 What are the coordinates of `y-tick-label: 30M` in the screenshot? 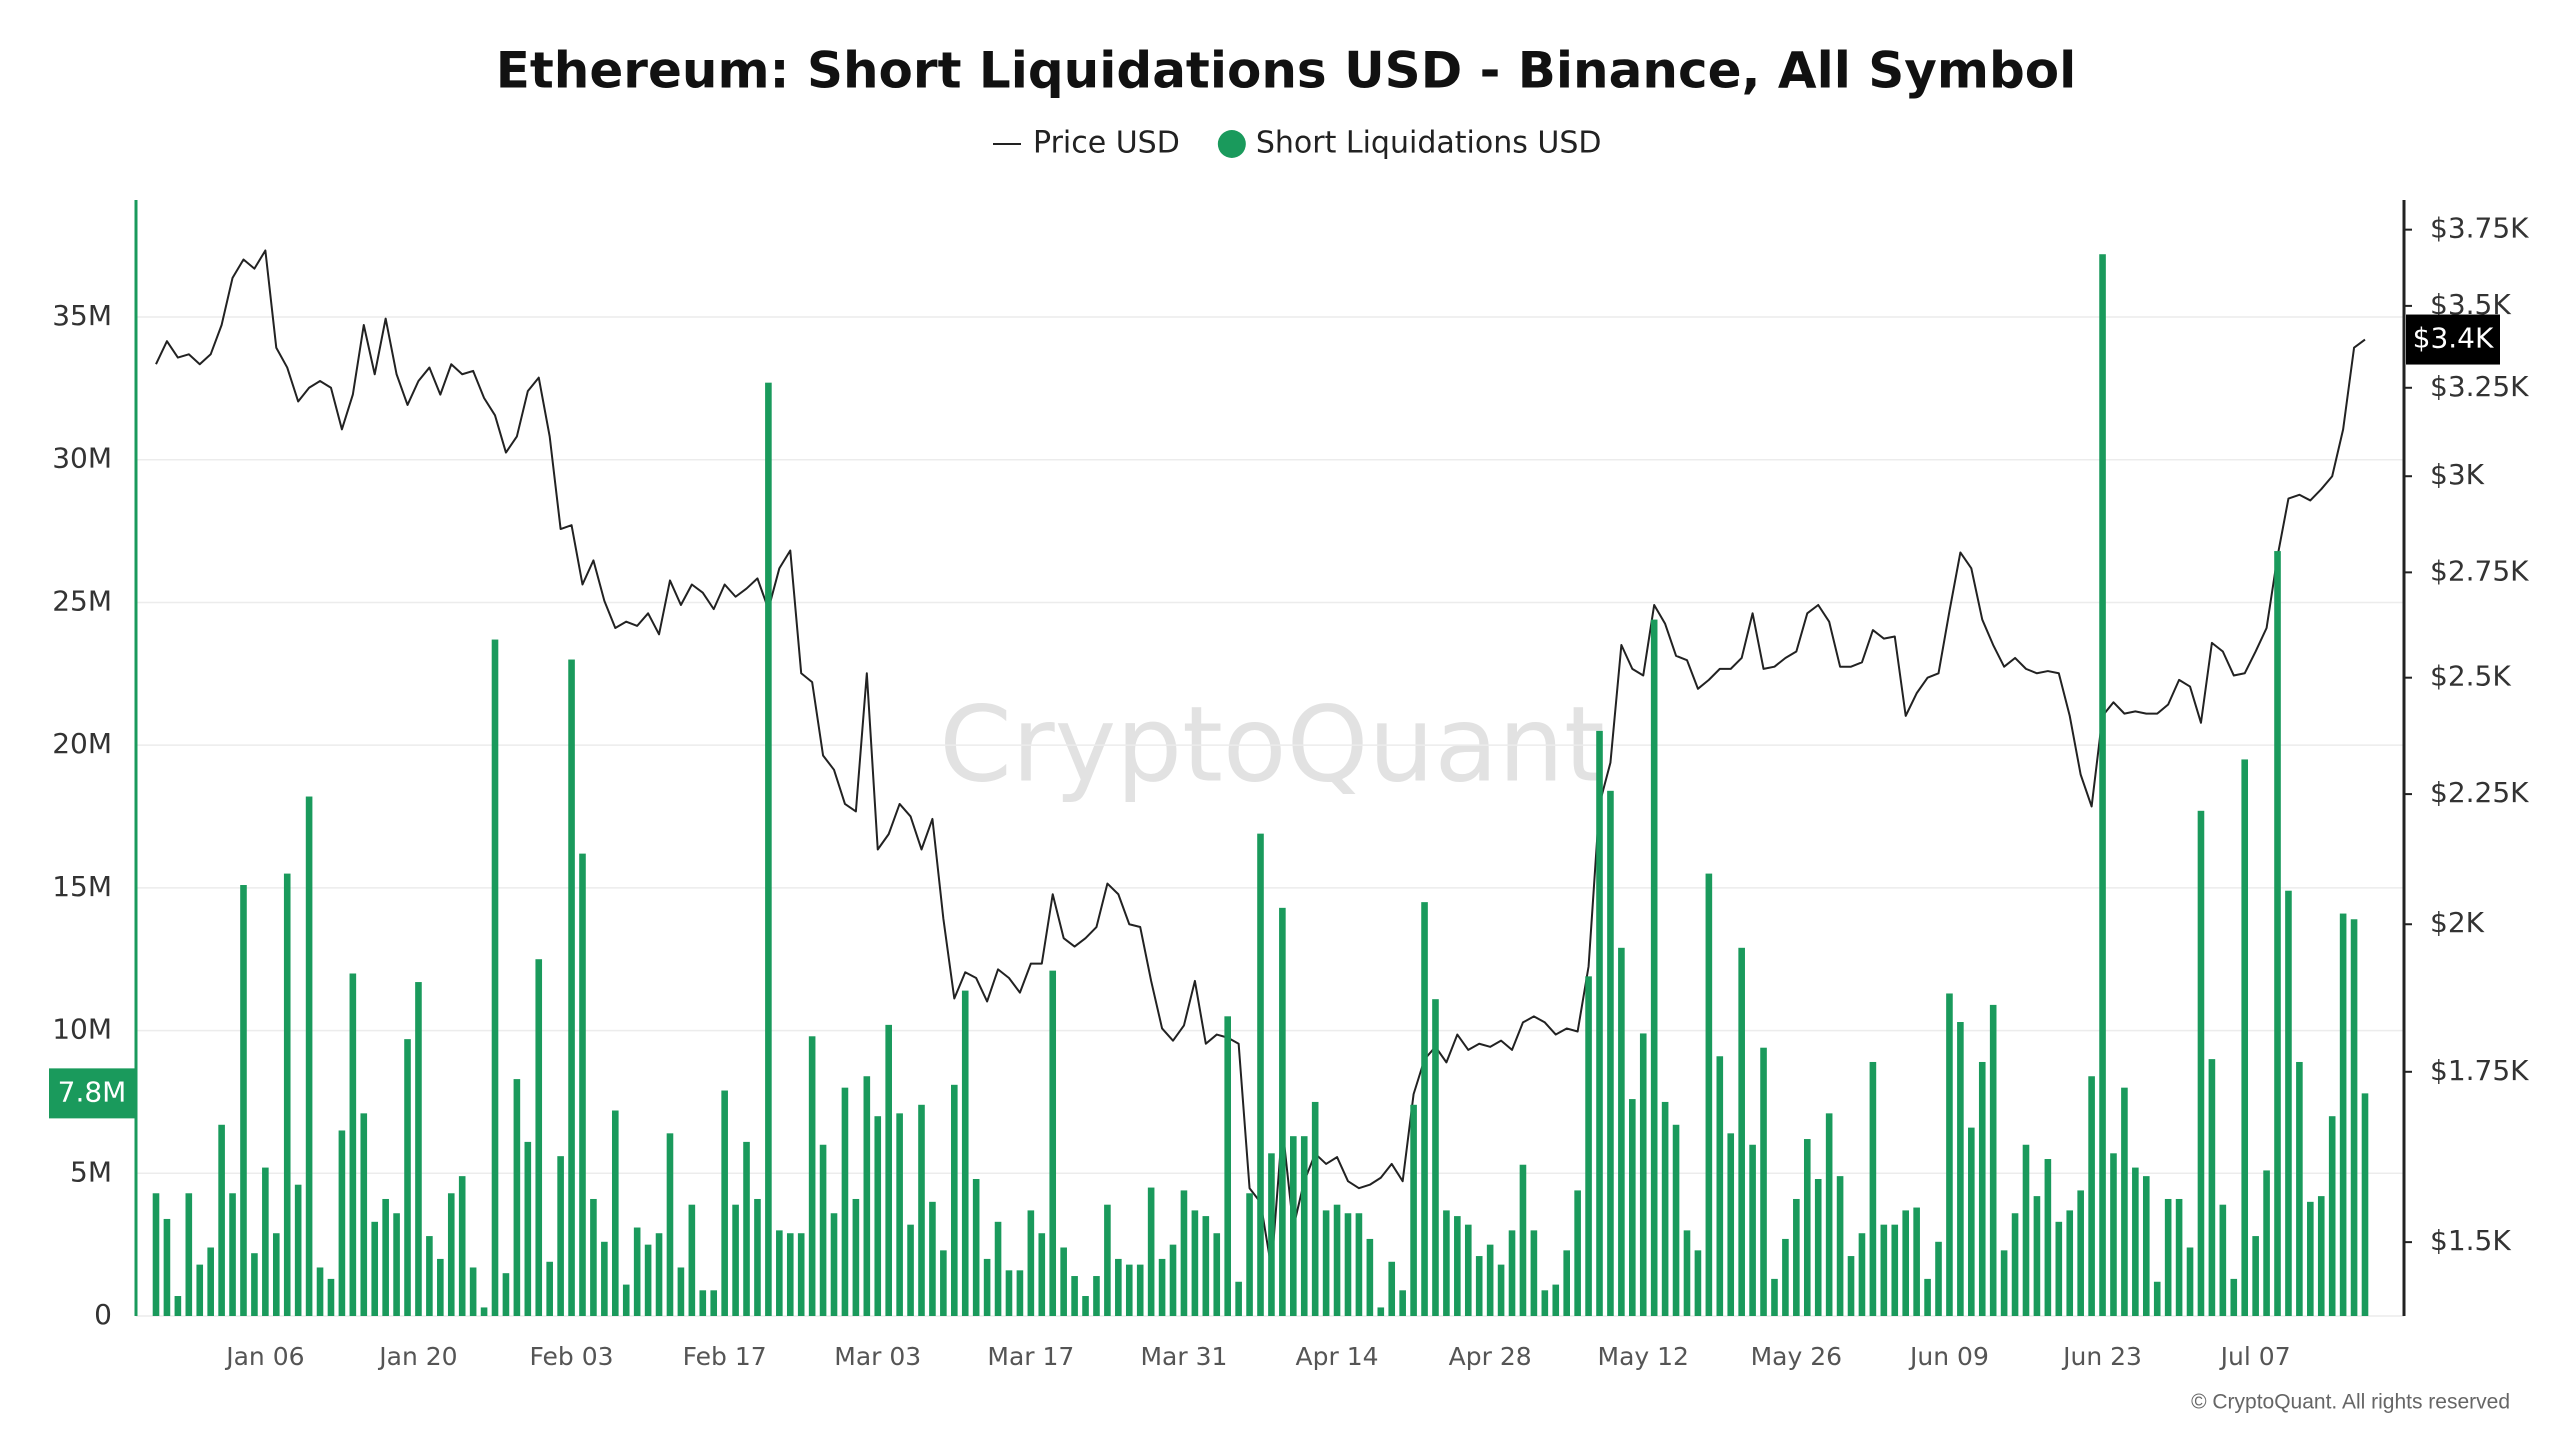 It's located at (82, 458).